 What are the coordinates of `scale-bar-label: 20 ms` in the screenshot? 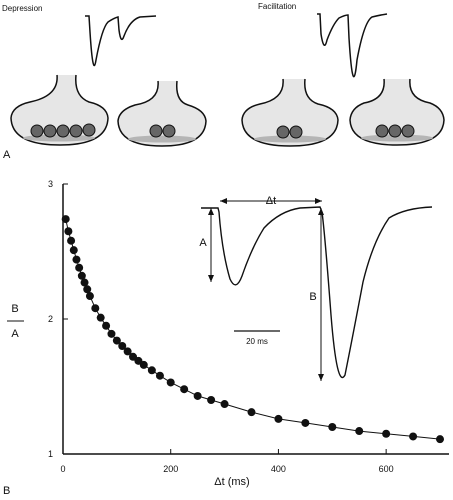 It's located at (257, 341).